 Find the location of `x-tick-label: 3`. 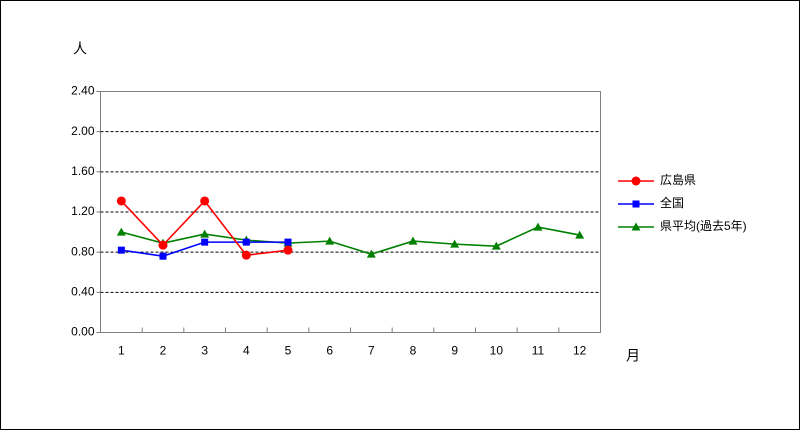

x-tick-label: 3 is located at coordinates (204, 351).